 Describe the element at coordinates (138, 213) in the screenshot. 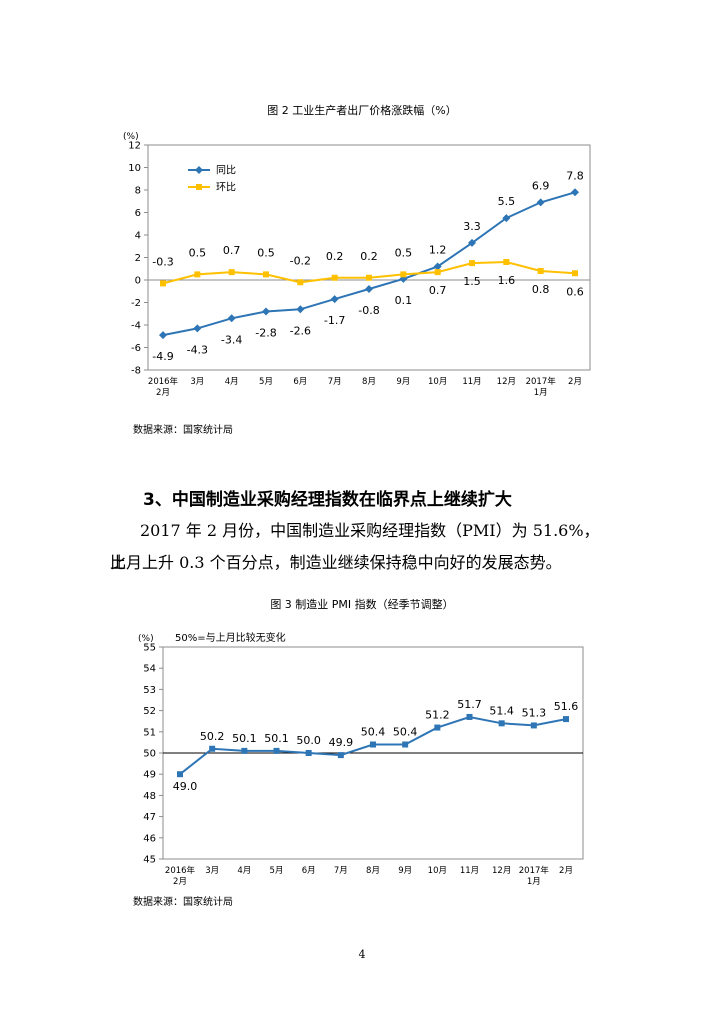

I see `y-tick-label: 6` at that location.